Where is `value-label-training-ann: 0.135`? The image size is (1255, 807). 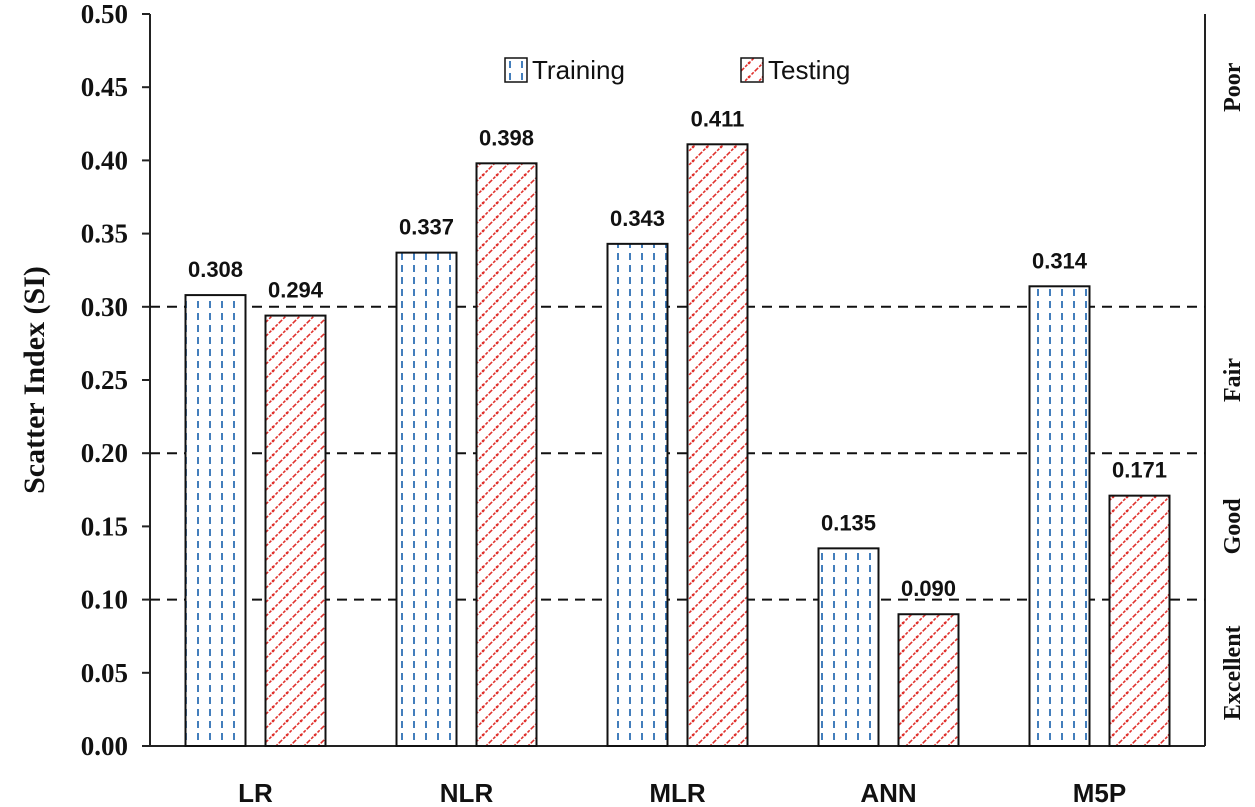
value-label-training-ann: 0.135 is located at coordinates (848, 522).